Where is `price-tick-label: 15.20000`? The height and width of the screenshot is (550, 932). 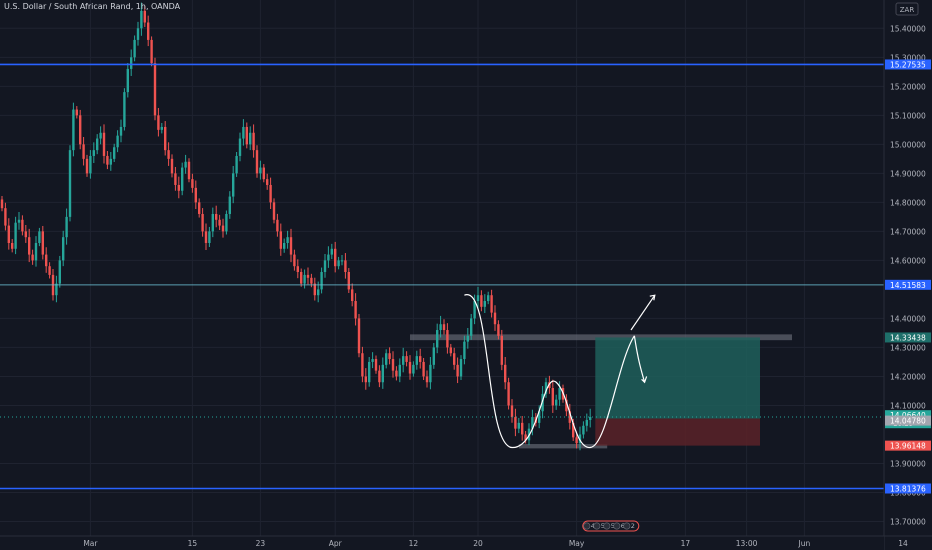 price-tick-label: 15.20000 is located at coordinates (908, 86).